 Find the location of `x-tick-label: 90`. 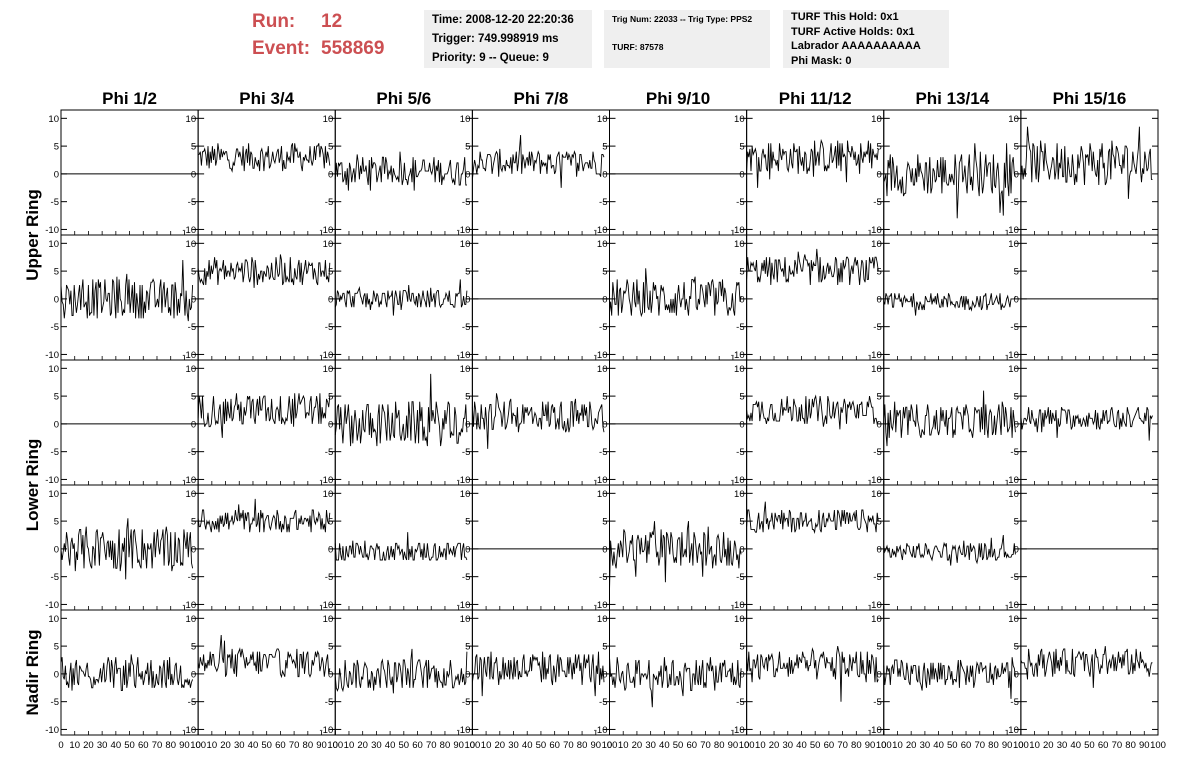

x-tick-label: 90 is located at coordinates (870, 745).